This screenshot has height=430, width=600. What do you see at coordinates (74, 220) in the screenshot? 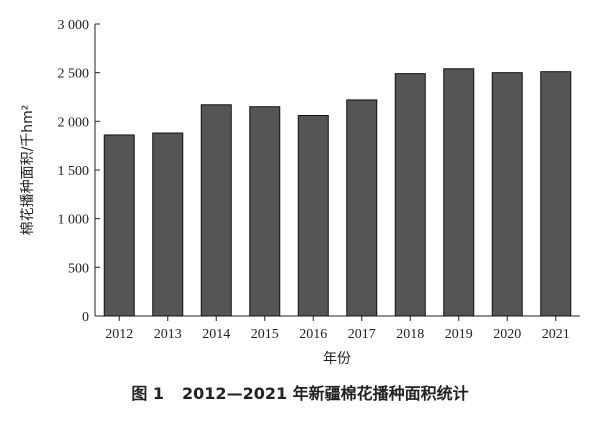
I see `y-tick-label: 1 000` at bounding box center [74, 220].